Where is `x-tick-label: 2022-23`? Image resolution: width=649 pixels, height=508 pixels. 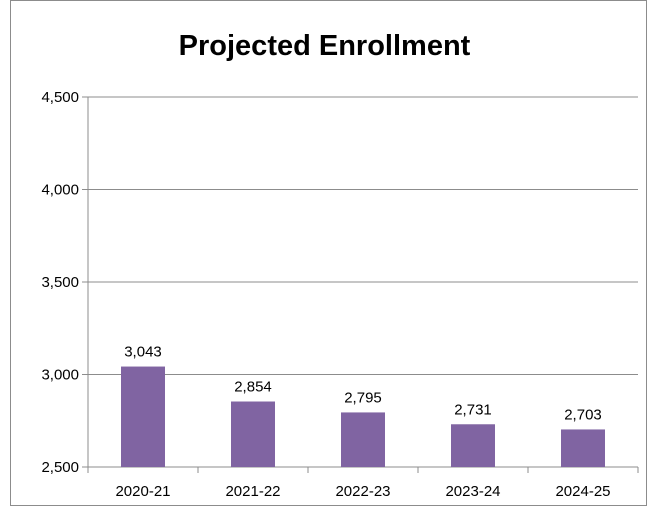 x-tick-label: 2022-23 is located at coordinates (362, 491).